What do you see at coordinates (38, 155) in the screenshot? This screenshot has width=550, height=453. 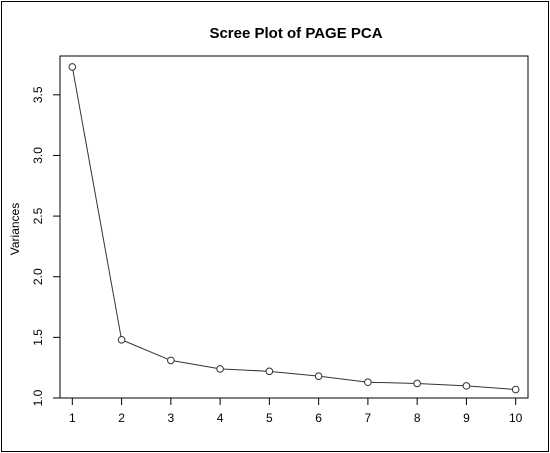 I see `y-tick-label: 3.0` at bounding box center [38, 155].